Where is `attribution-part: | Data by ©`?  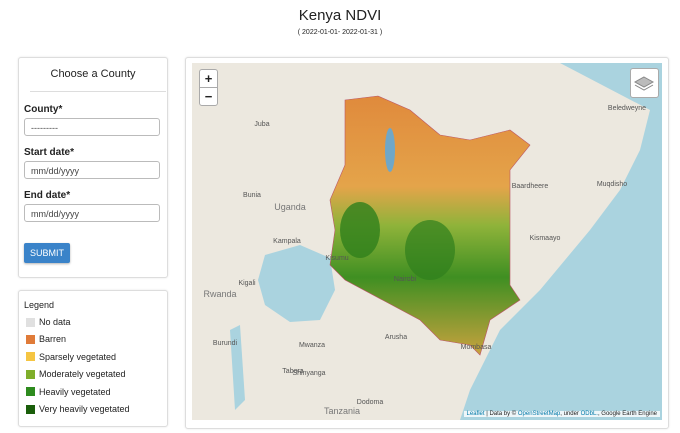
attribution-part: | Data by © is located at coordinates (501, 414).